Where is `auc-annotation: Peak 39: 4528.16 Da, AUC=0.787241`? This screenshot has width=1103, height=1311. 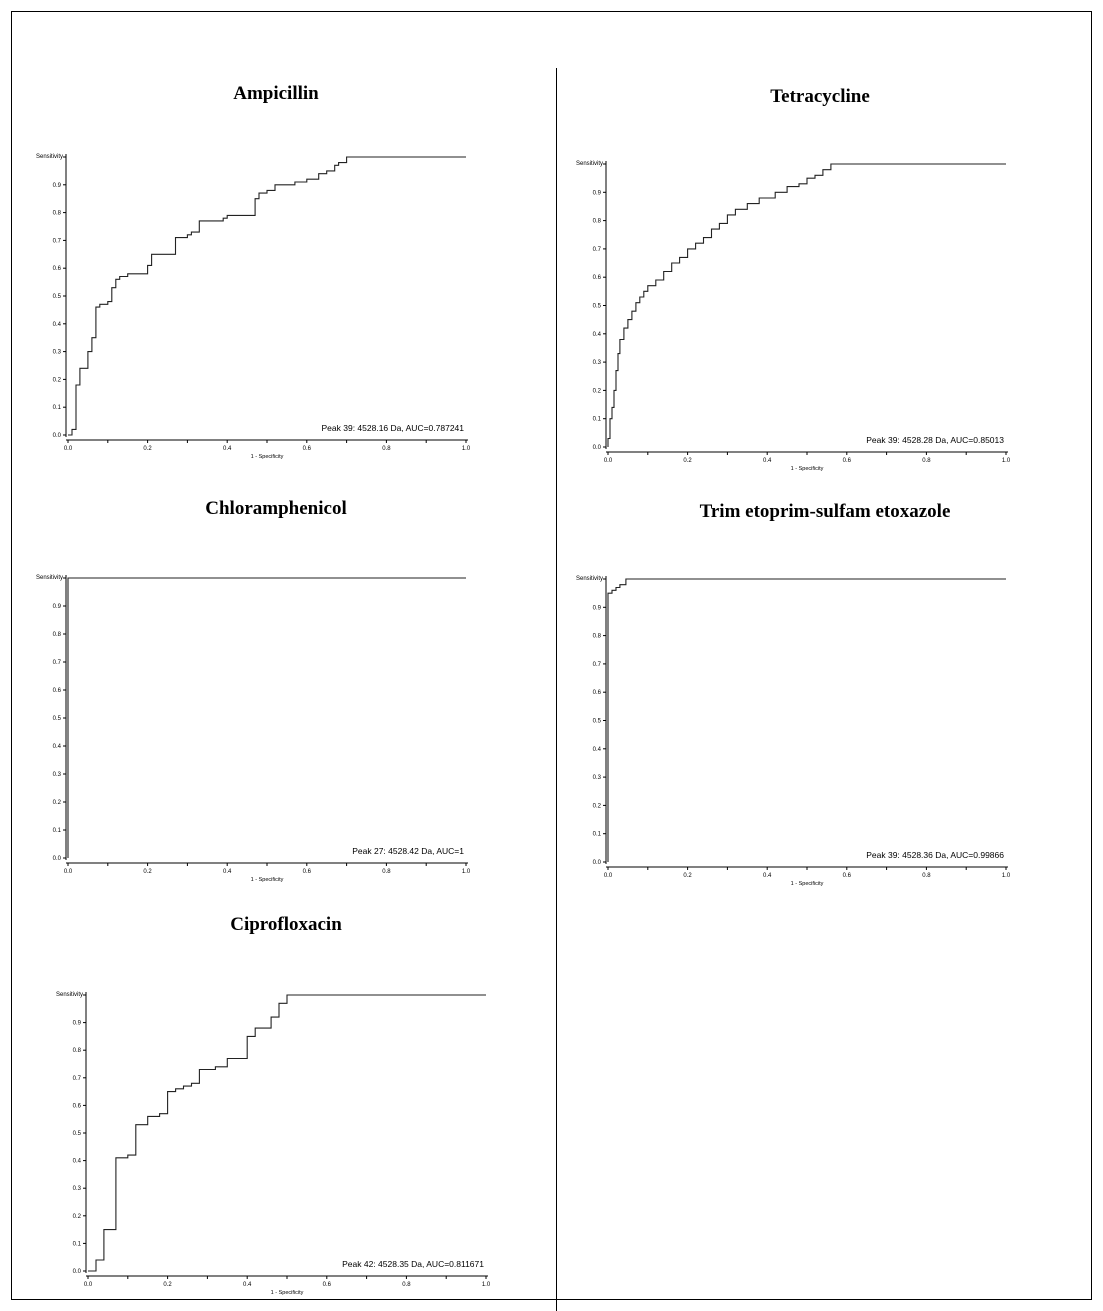 auc-annotation: Peak 39: 4528.16 Da, AUC=0.787241 is located at coordinates (393, 428).